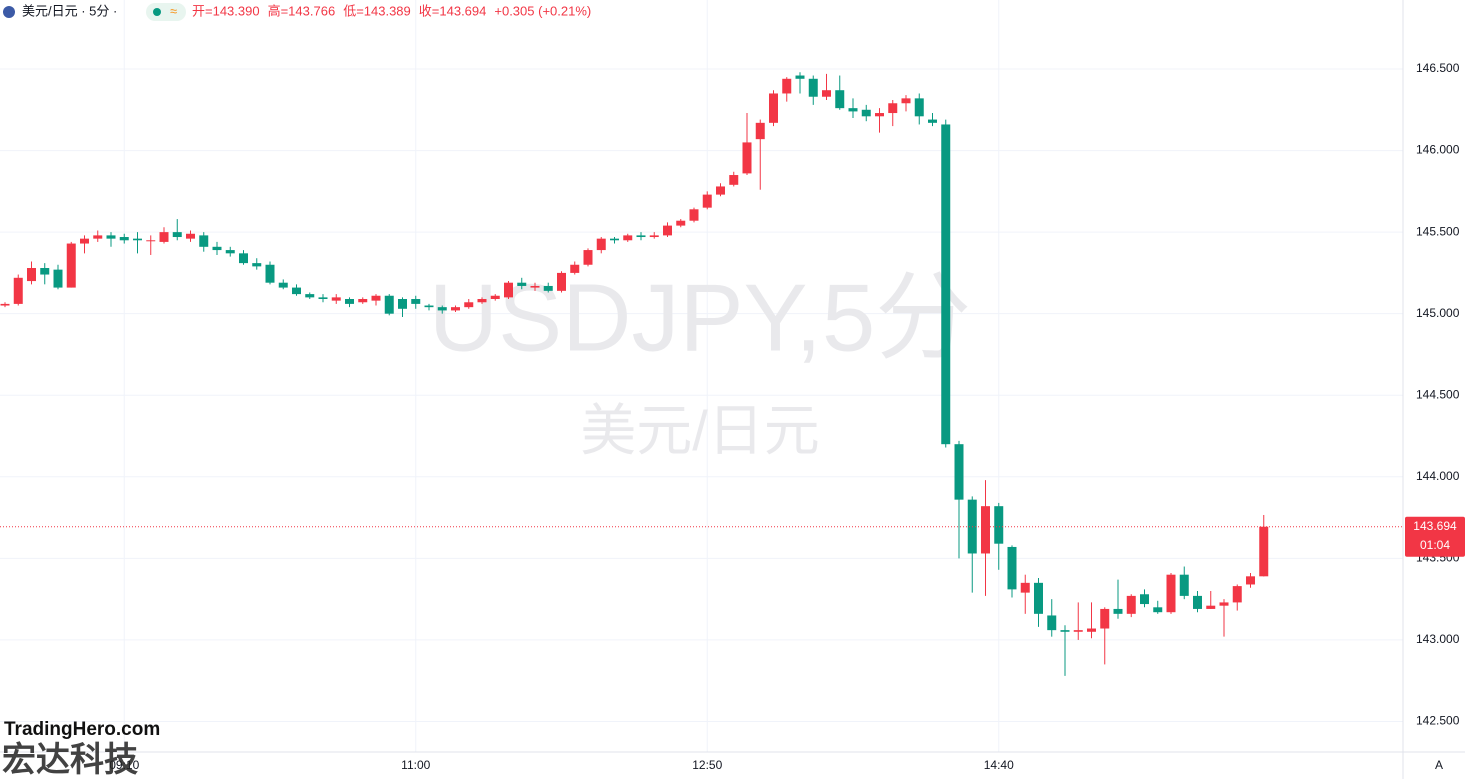 The height and width of the screenshot is (779, 1465). I want to click on symbol: 美元/日元 · 5分 ·, so click(69, 10).